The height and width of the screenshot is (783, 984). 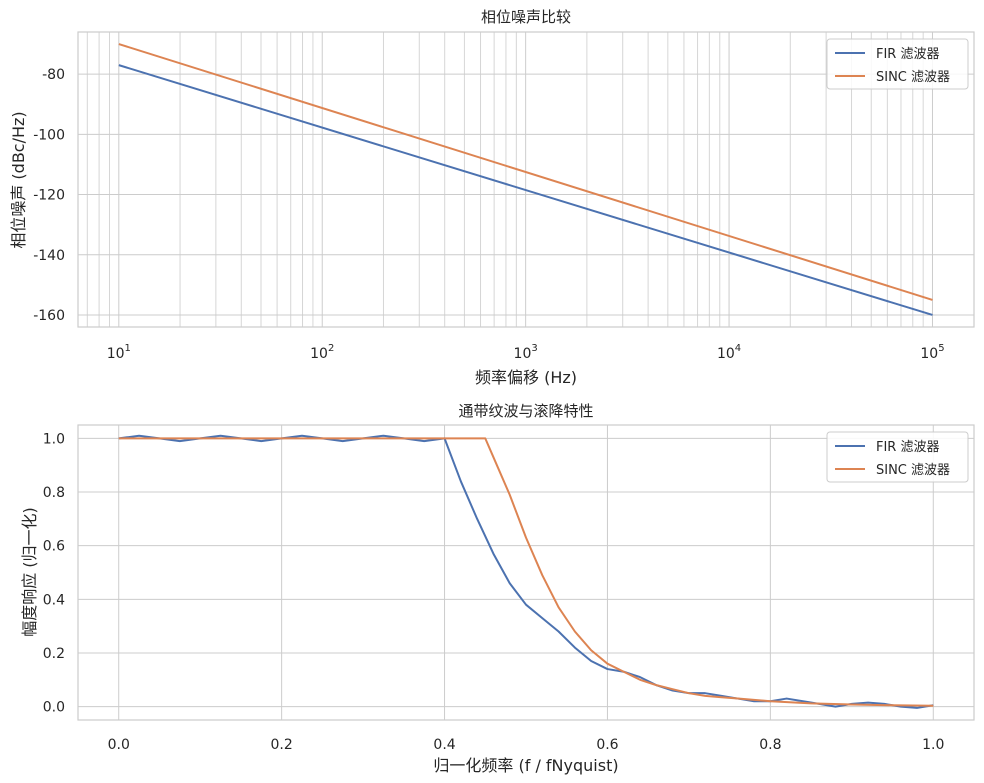 What do you see at coordinates (53, 75) in the screenshot?
I see `y-tick-label: -80` at bounding box center [53, 75].